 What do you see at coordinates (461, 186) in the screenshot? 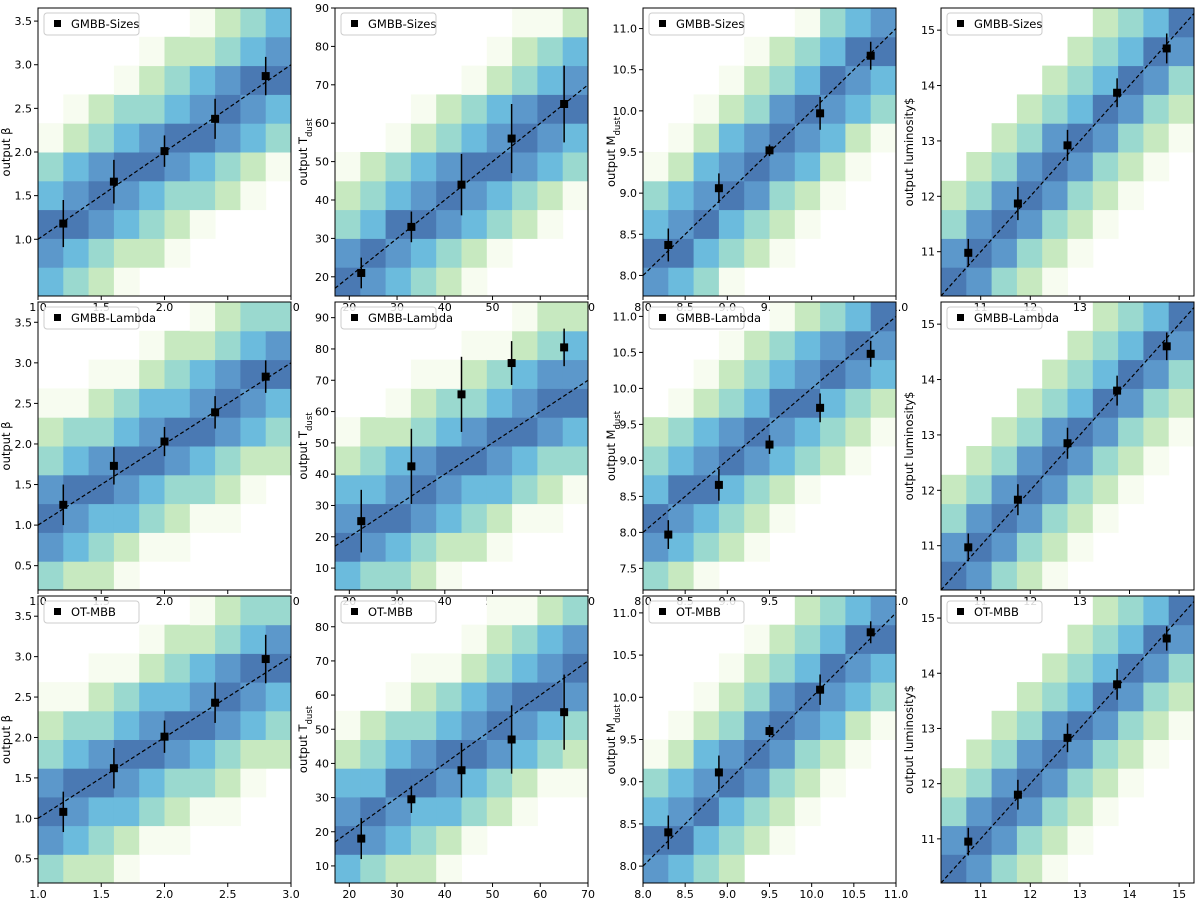
I see `identity-line` at bounding box center [461, 186].